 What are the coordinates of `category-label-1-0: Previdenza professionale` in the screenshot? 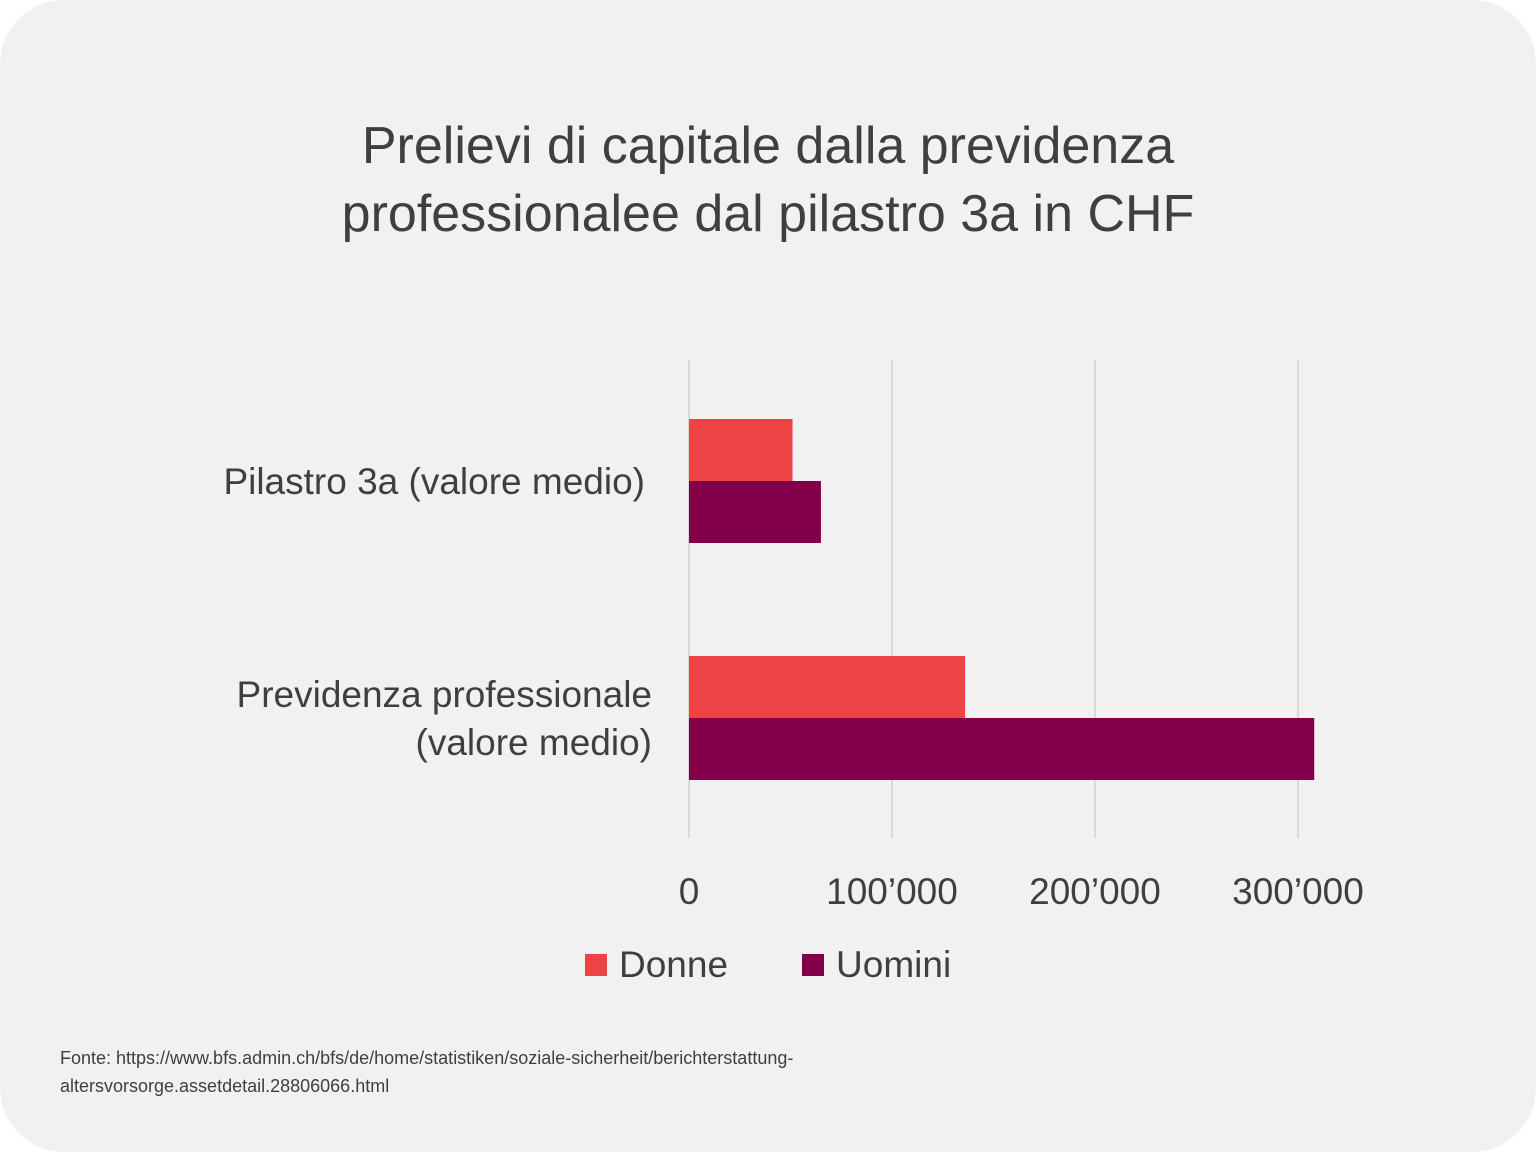 It's located at (444, 694).